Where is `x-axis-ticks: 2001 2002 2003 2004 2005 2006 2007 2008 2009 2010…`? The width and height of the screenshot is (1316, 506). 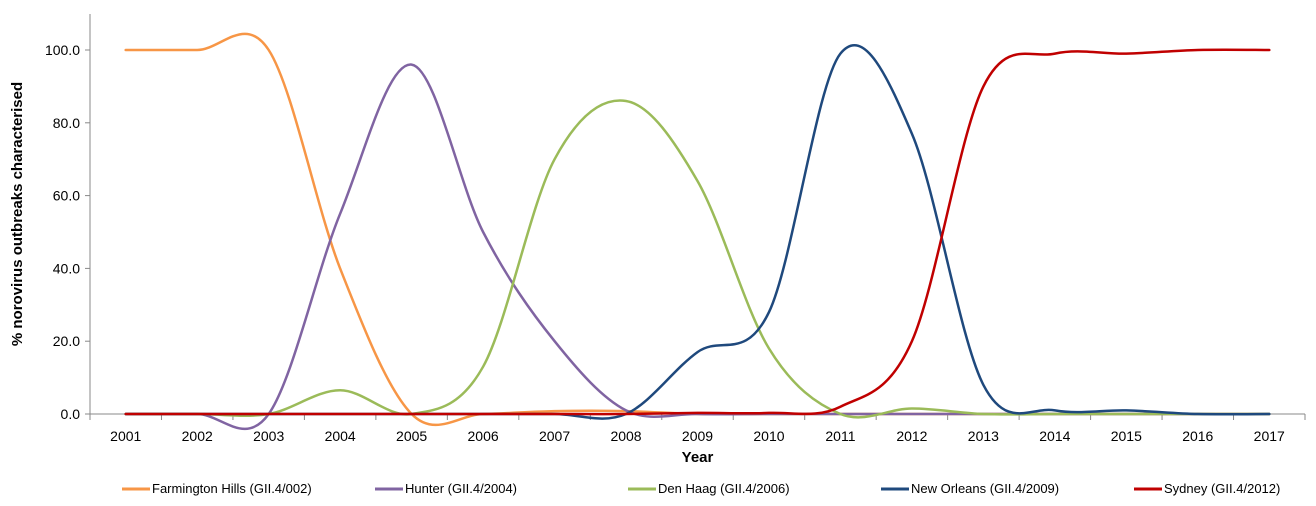 x-axis-ticks: 2001 2002 2003 2004 2005 2006 2007 2008 2009 2010… is located at coordinates (697, 429).